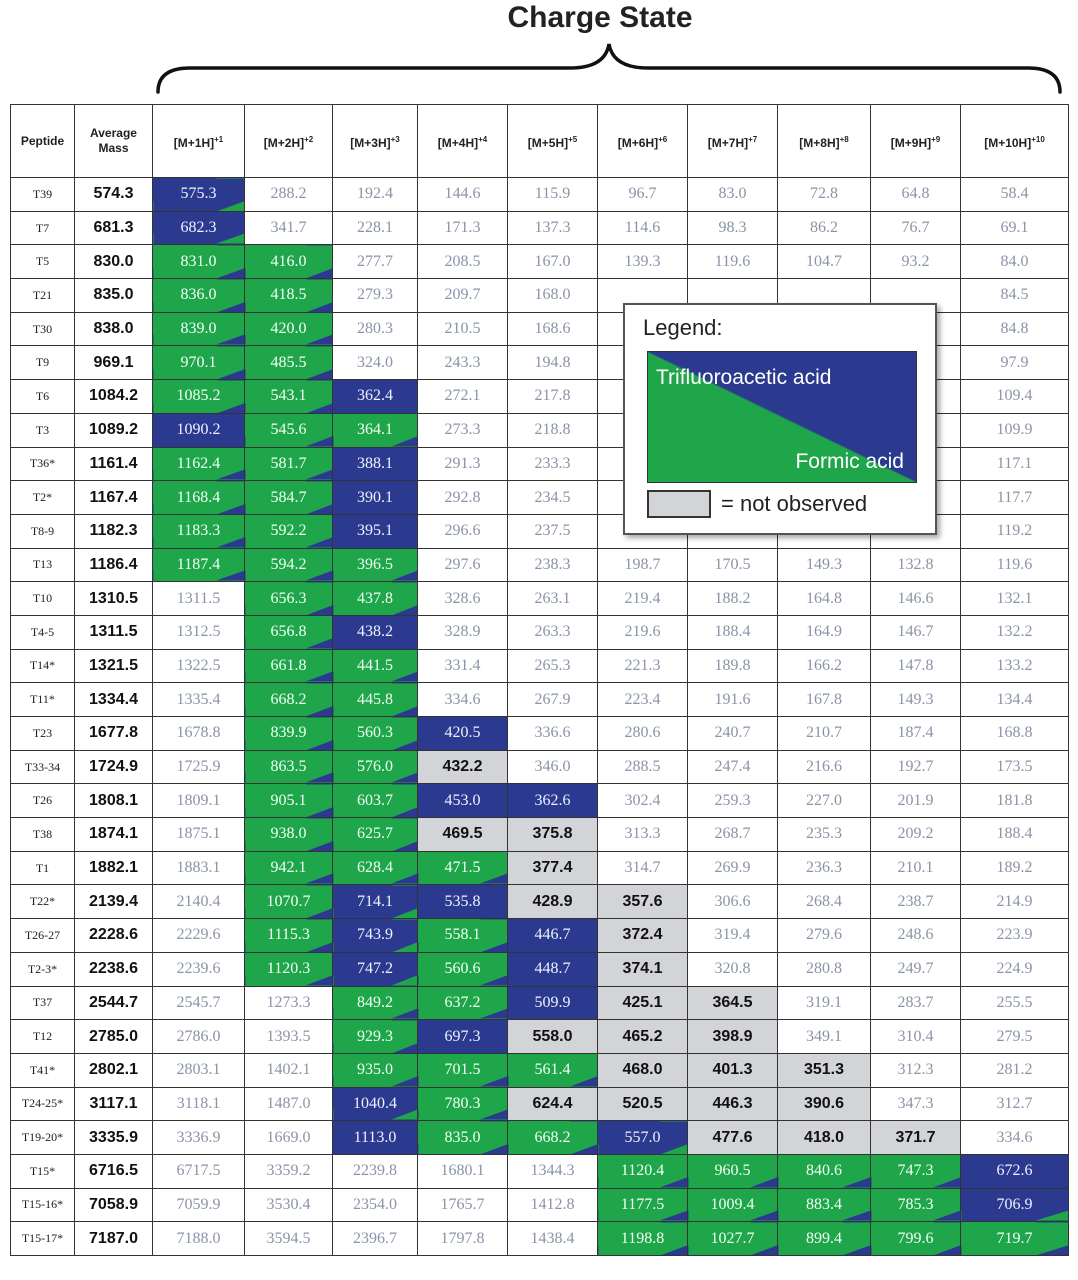 The image size is (1078, 1280). Describe the element at coordinates (288, 632) in the screenshot. I see `mz-value-cell: 656.8` at that location.